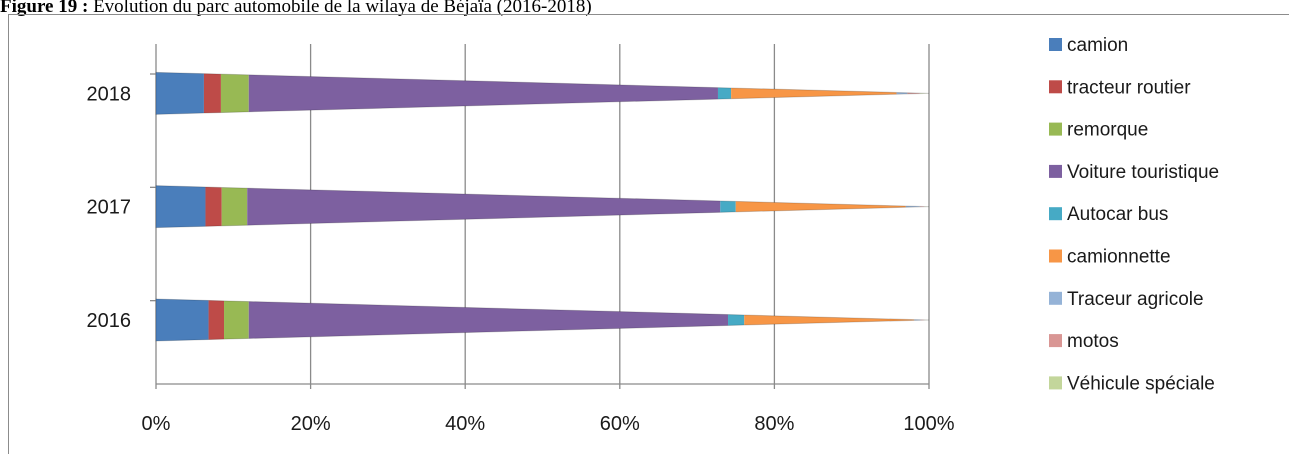 This screenshot has width=1290, height=454. I want to click on bar-segment-camionnette-2017, so click(821, 206).